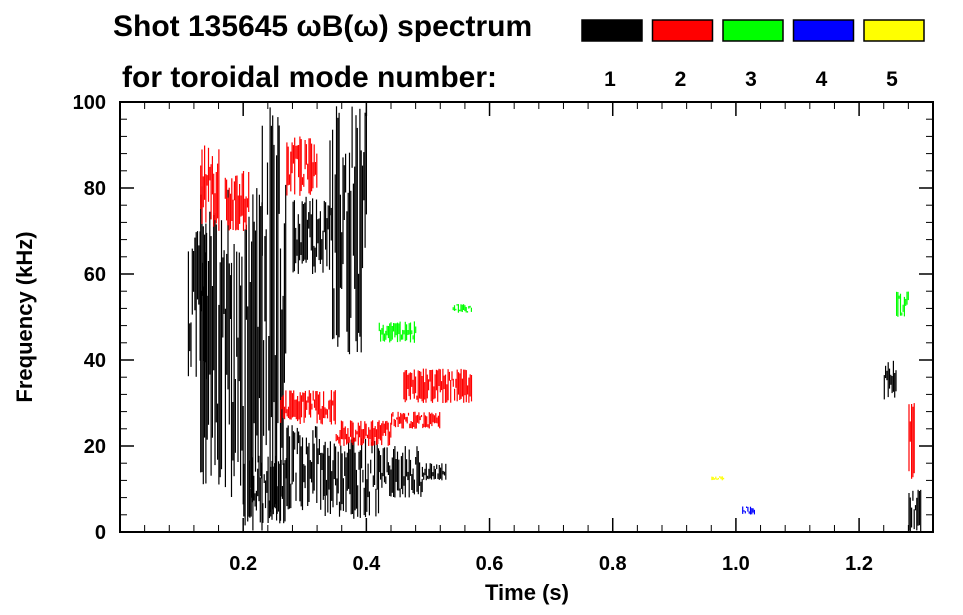 This screenshot has height=615, width=963. I want to click on legend-label-mode-2: 2, so click(681, 79).